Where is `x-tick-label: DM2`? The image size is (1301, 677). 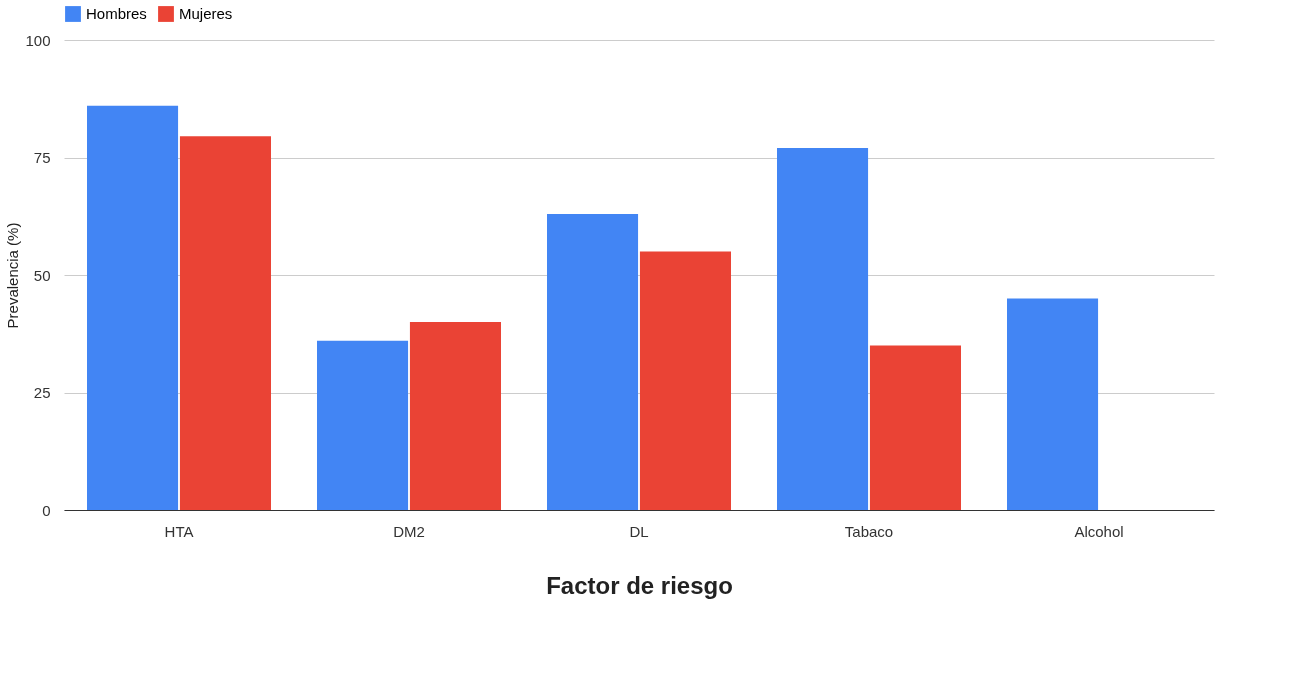 x-tick-label: DM2 is located at coordinates (409, 531).